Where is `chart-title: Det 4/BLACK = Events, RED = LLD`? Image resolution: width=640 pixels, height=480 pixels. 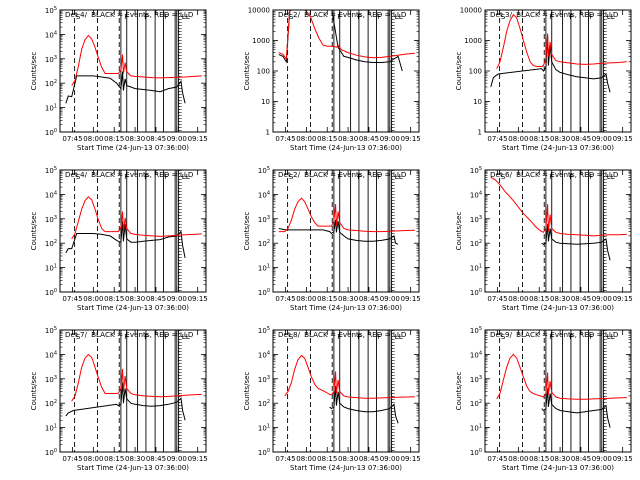
chart-title: Det 4/BLACK = Events, RED = LLD is located at coordinates (129, 174).